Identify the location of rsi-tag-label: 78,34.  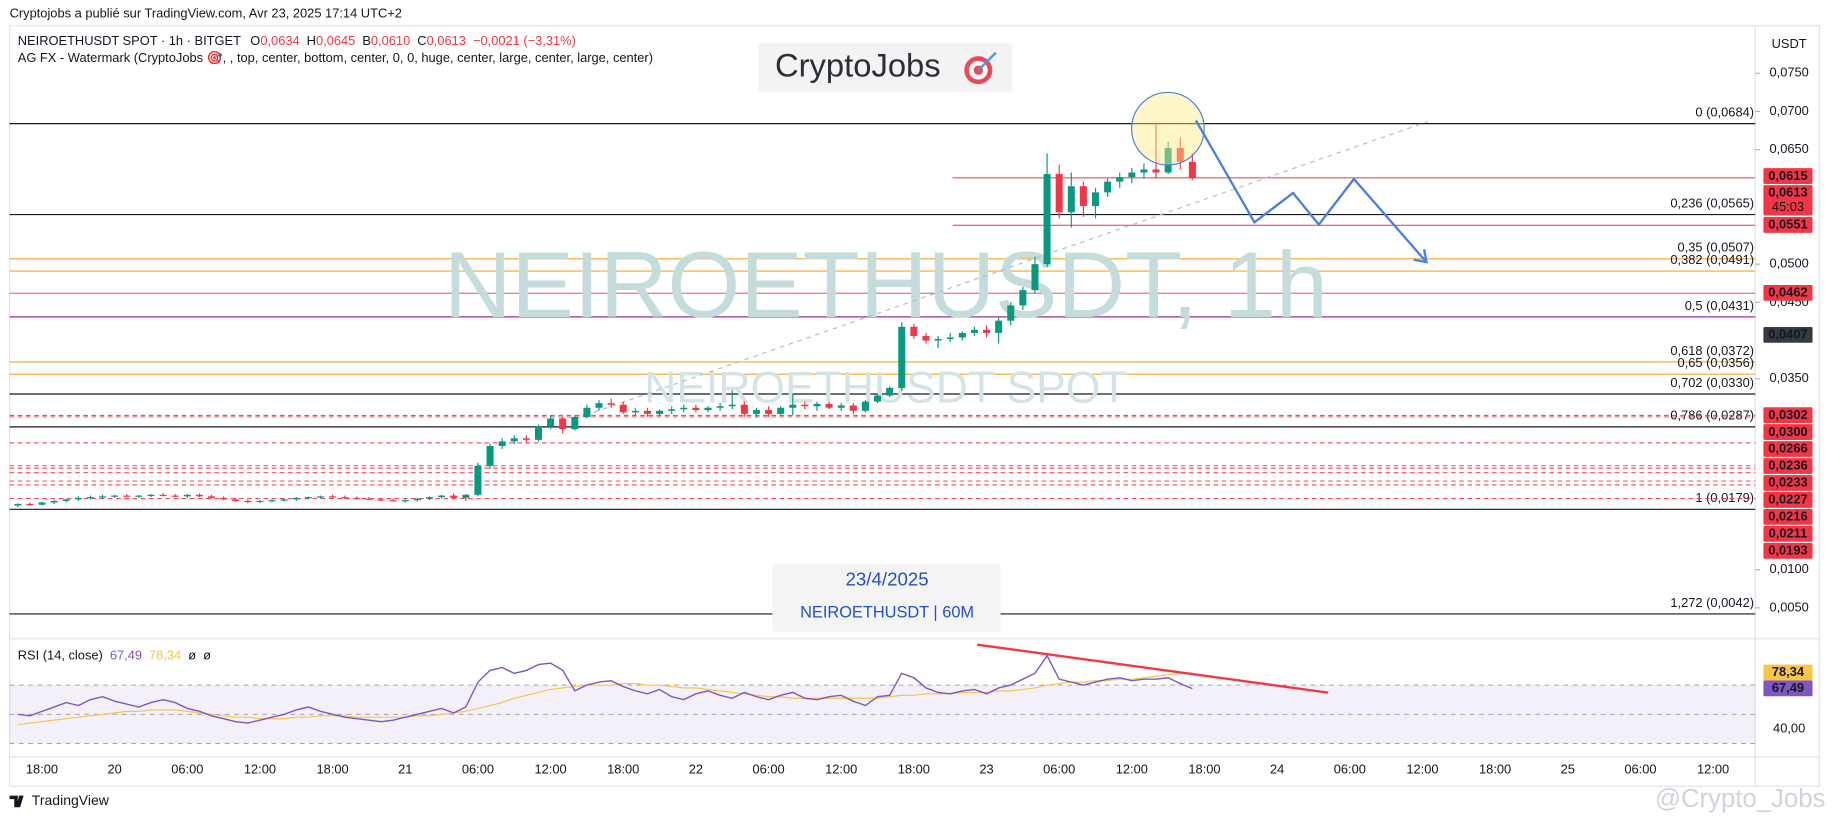
(1788, 671).